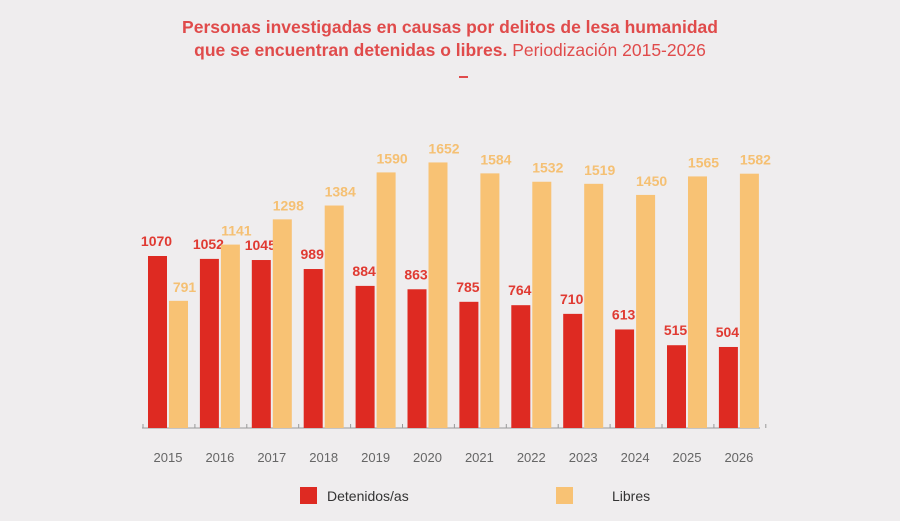 This screenshot has height=521, width=900. I want to click on data-label-detenidos: 863, so click(416, 274).